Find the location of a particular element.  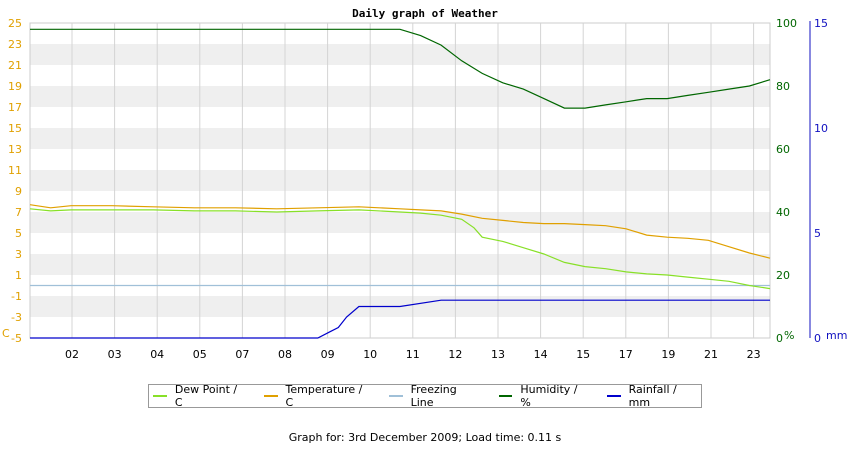

rainfall-axis-unit: mm is located at coordinates (836, 335).